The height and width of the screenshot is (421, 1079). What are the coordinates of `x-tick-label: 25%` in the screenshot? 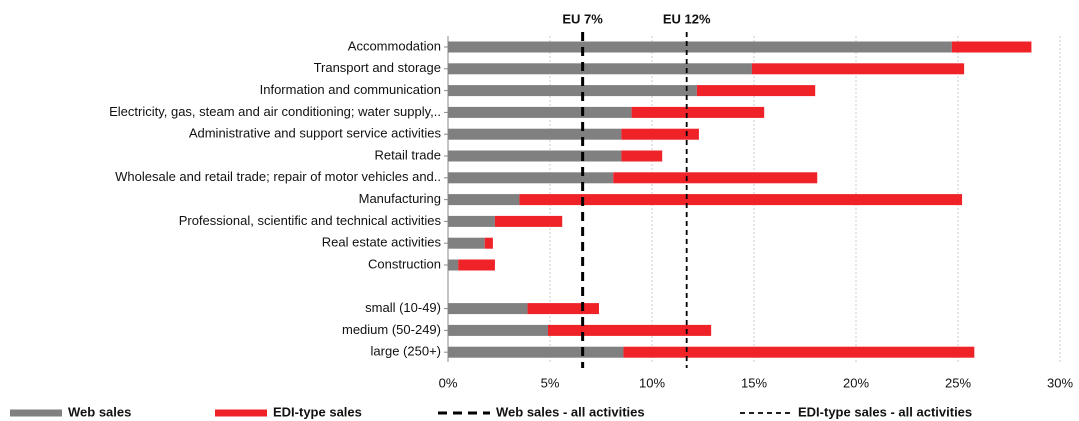 It's located at (958, 382).